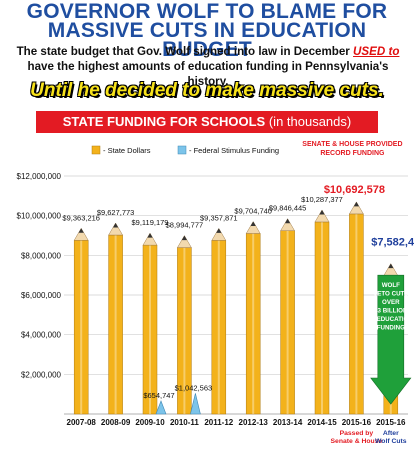 This screenshot has height=450, width=414. I want to click on state-bar-2-lead, so click(150, 235).